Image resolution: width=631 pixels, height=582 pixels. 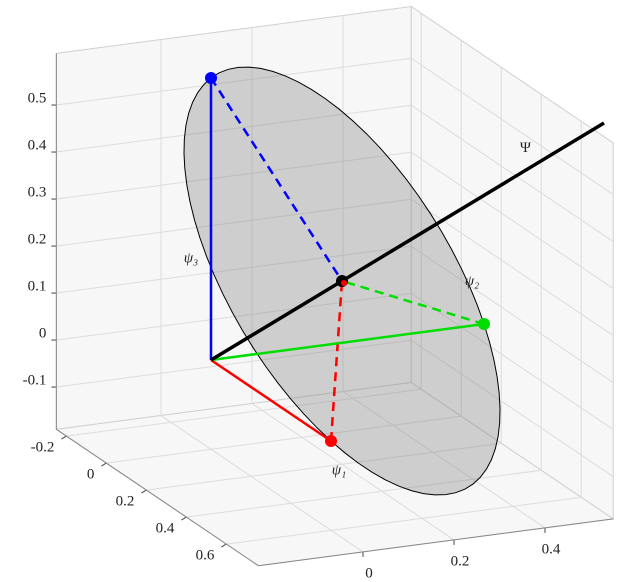 What do you see at coordinates (37, 98) in the screenshot?
I see `z-tick-label: 0.5` at bounding box center [37, 98].